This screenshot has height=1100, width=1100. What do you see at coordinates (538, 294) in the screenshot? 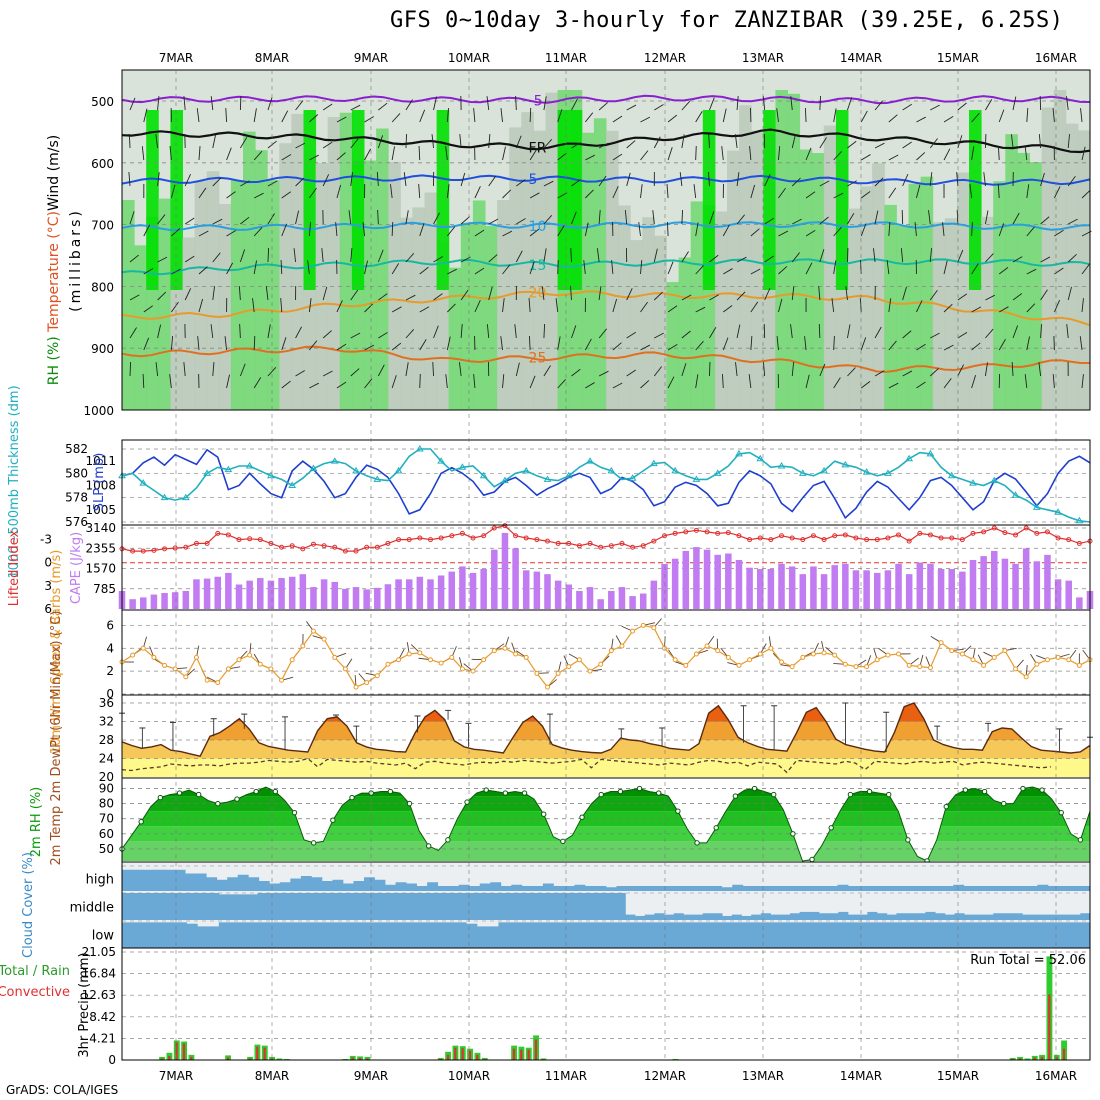
I see `isotherm-label: 20` at bounding box center [538, 294].